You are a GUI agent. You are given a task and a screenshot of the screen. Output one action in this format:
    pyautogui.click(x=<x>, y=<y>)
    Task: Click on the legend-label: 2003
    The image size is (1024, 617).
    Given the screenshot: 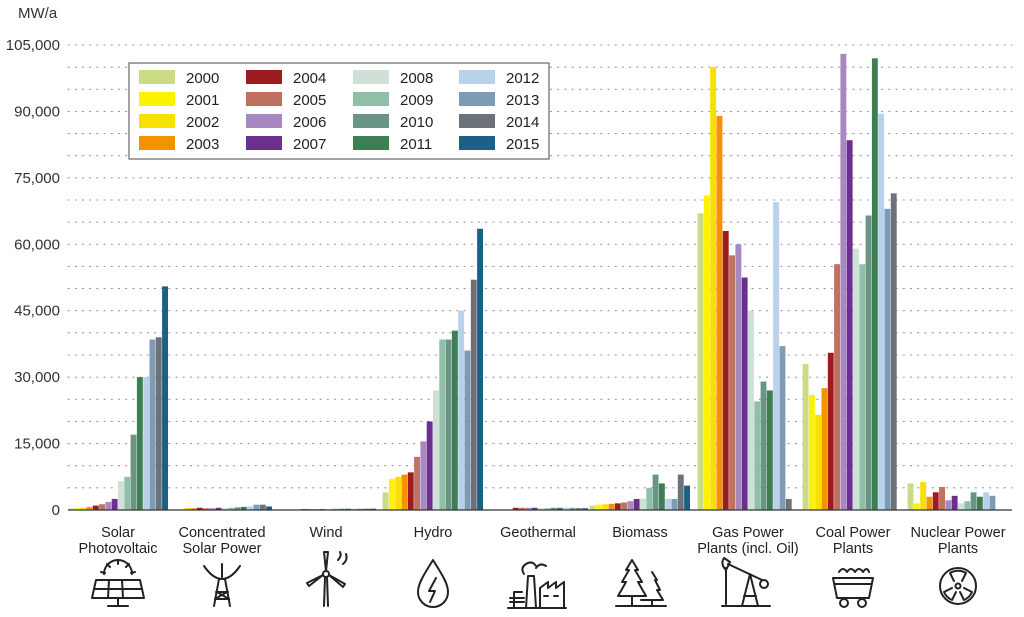 What is the action you would take?
    pyautogui.click(x=202, y=144)
    